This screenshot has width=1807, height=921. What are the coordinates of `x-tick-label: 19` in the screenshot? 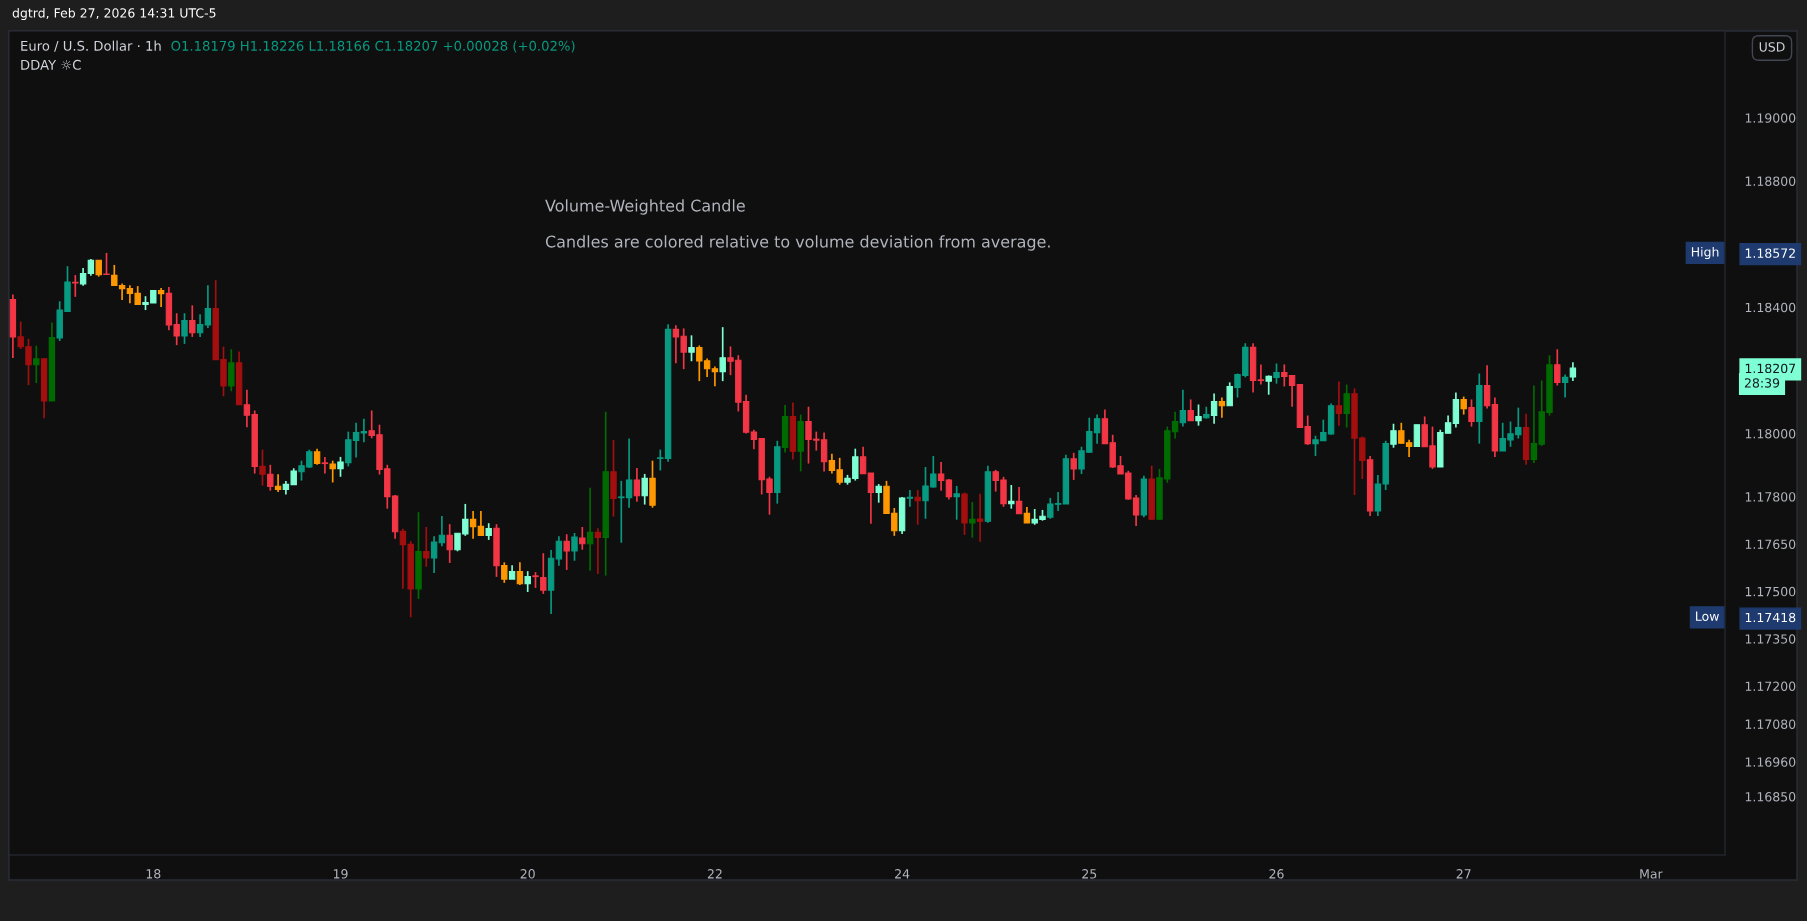 It's located at (340, 874).